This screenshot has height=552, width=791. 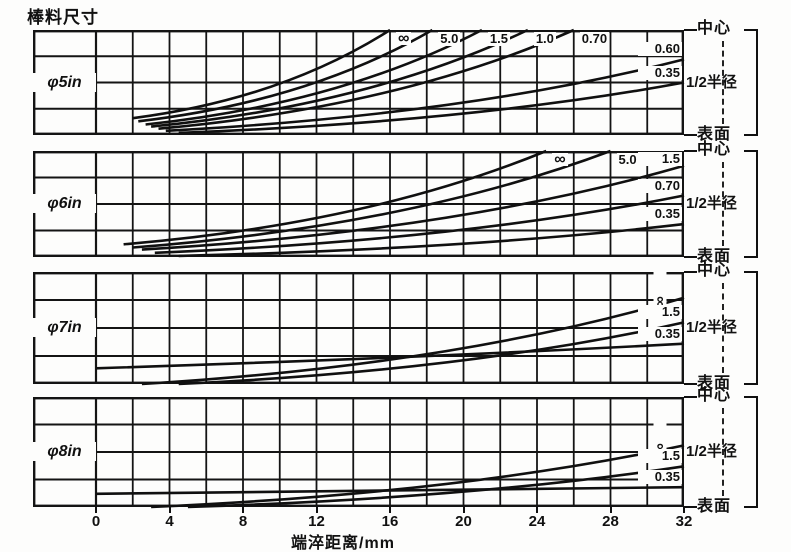 What do you see at coordinates (343, 543) in the screenshot?
I see `x-axis-title: 端淬距离/mm` at bounding box center [343, 543].